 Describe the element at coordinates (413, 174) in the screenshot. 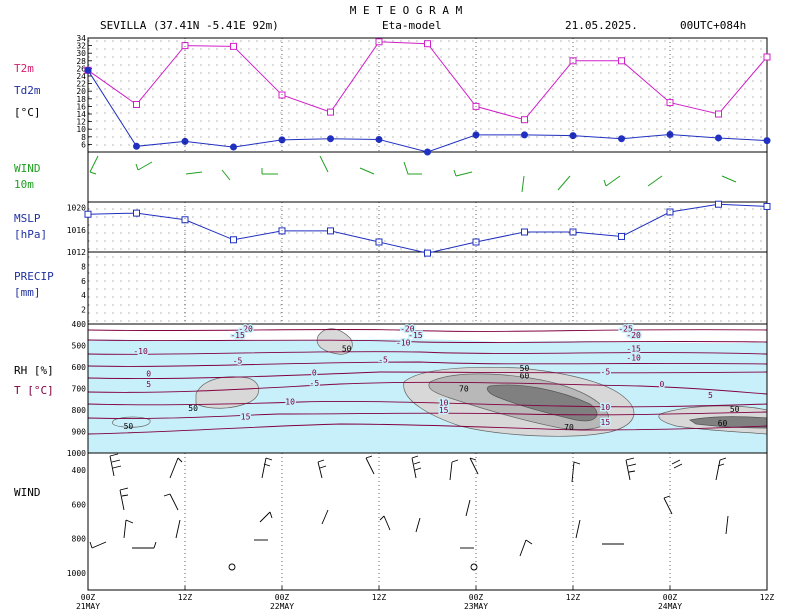

I see `wind10-barbs` at that location.